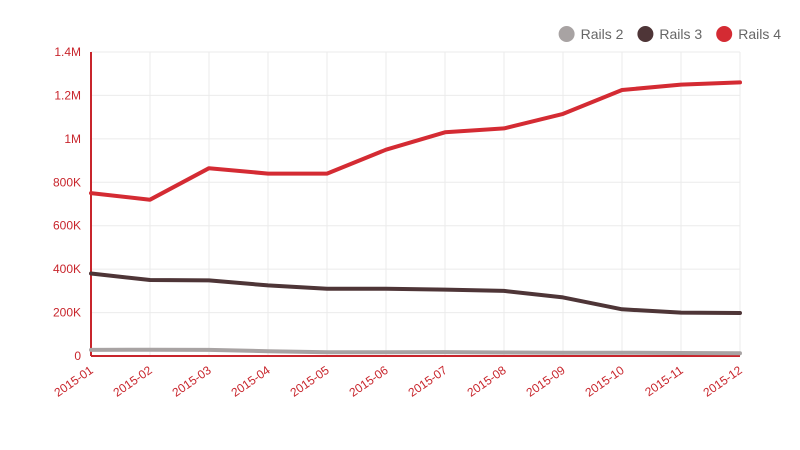 The image size is (800, 450). What do you see at coordinates (67, 269) in the screenshot?
I see `y-tick-label: 400K` at bounding box center [67, 269].